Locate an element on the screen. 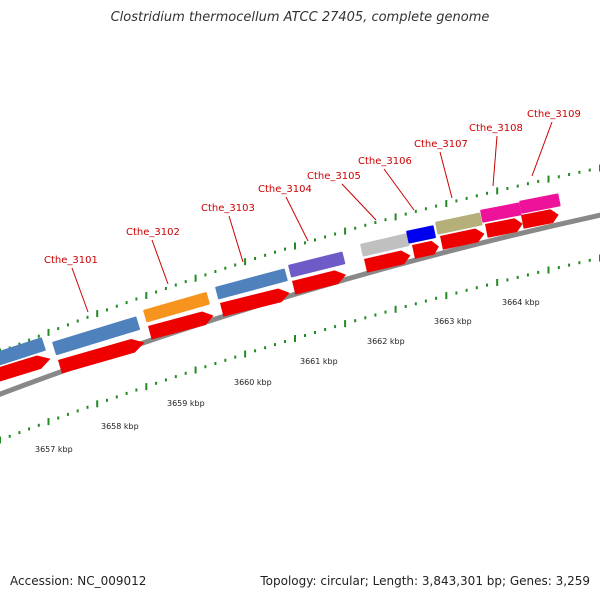 The width and height of the screenshot is (600, 600). gene-label-cthe-3108: Cthe_3108 is located at coordinates (496, 128).